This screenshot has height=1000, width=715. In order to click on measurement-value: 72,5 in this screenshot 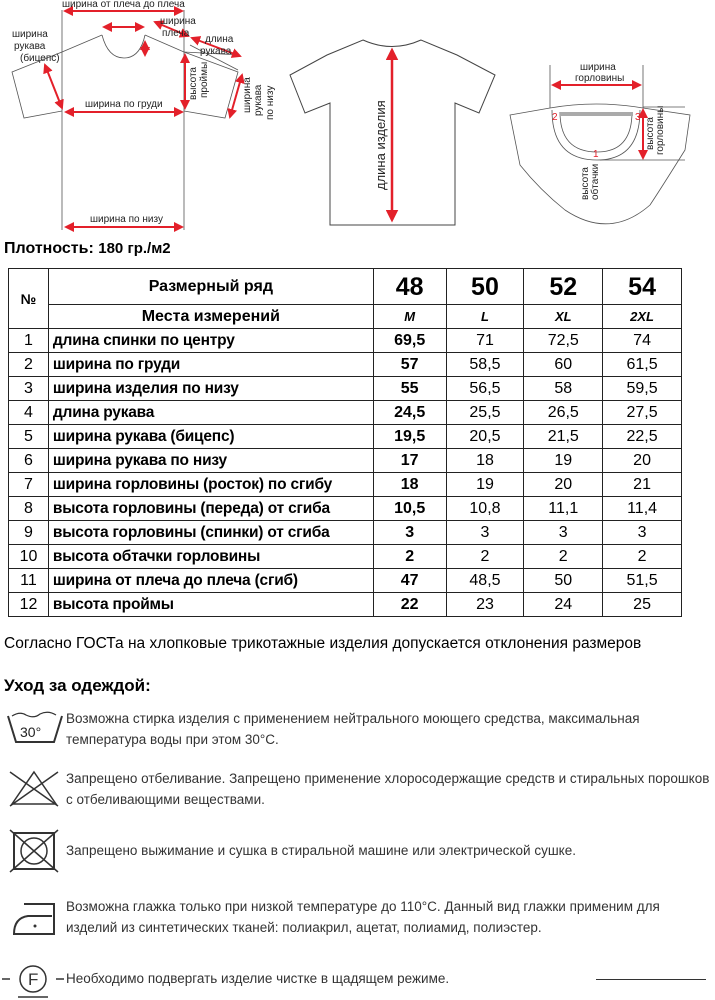, I will do `click(563, 340)`.